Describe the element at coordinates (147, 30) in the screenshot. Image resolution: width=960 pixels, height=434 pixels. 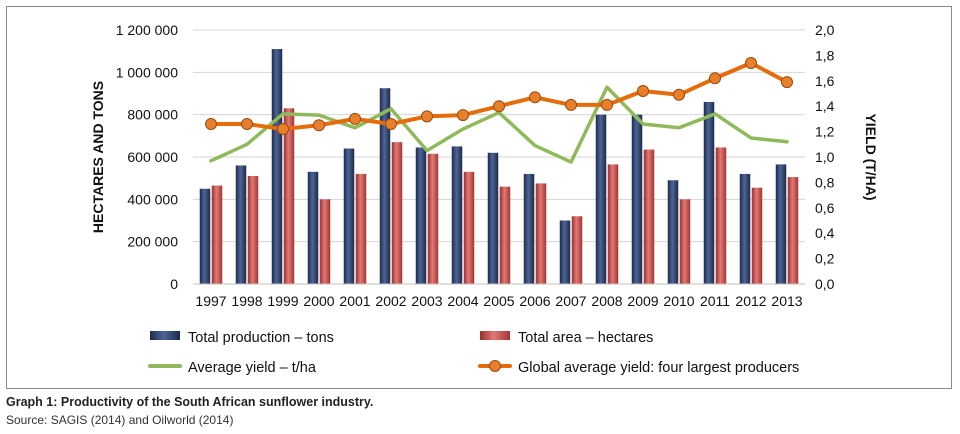
I see `y-tick-label: 1 200 000` at that location.